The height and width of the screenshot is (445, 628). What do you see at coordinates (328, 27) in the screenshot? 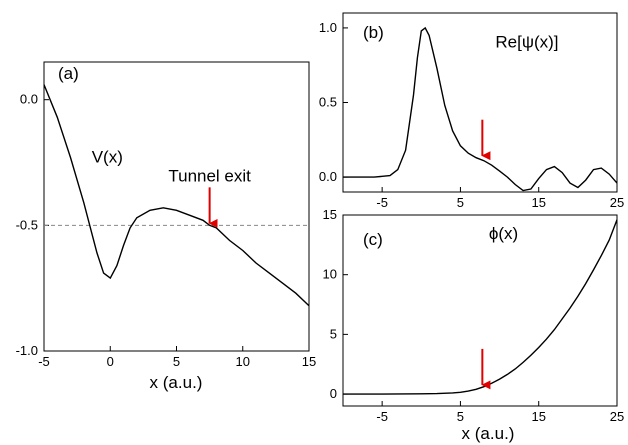
I see `y-tick-label: 1.0` at bounding box center [328, 27].